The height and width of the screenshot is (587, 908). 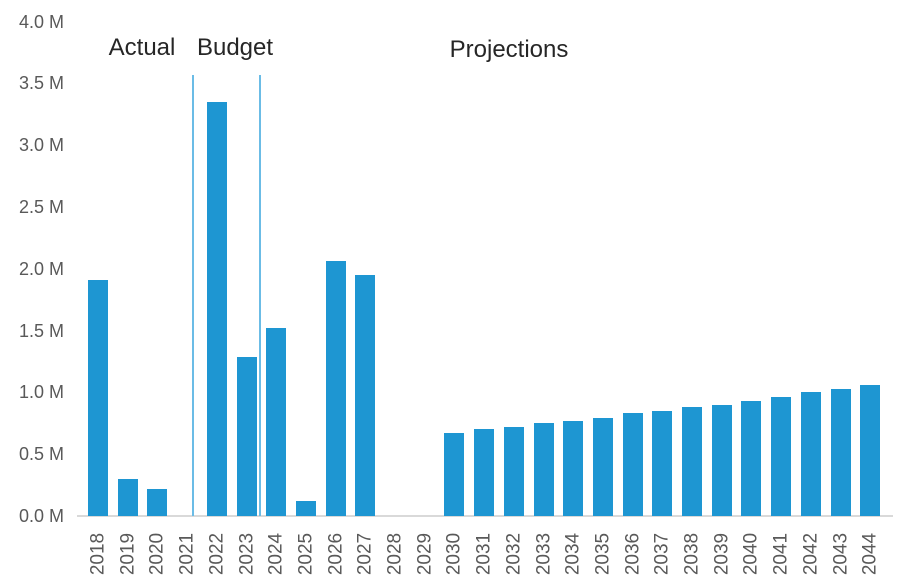 I want to click on bar-2027, so click(x=365, y=395).